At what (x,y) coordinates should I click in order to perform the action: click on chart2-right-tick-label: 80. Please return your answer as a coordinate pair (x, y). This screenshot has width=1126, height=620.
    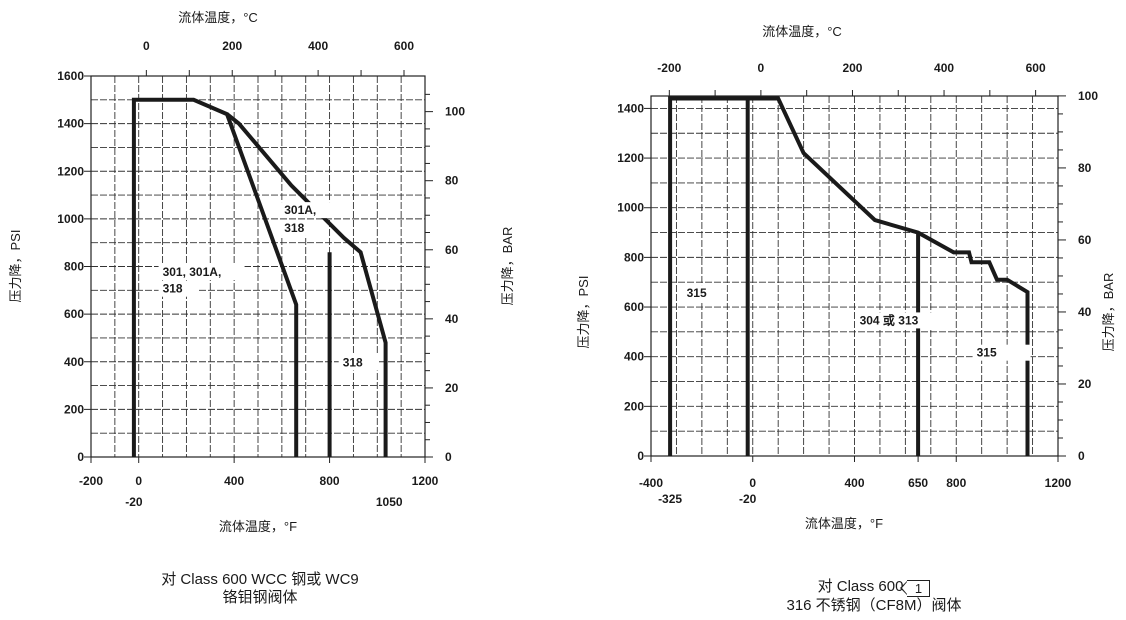
    Looking at the image, I should click on (1085, 168).